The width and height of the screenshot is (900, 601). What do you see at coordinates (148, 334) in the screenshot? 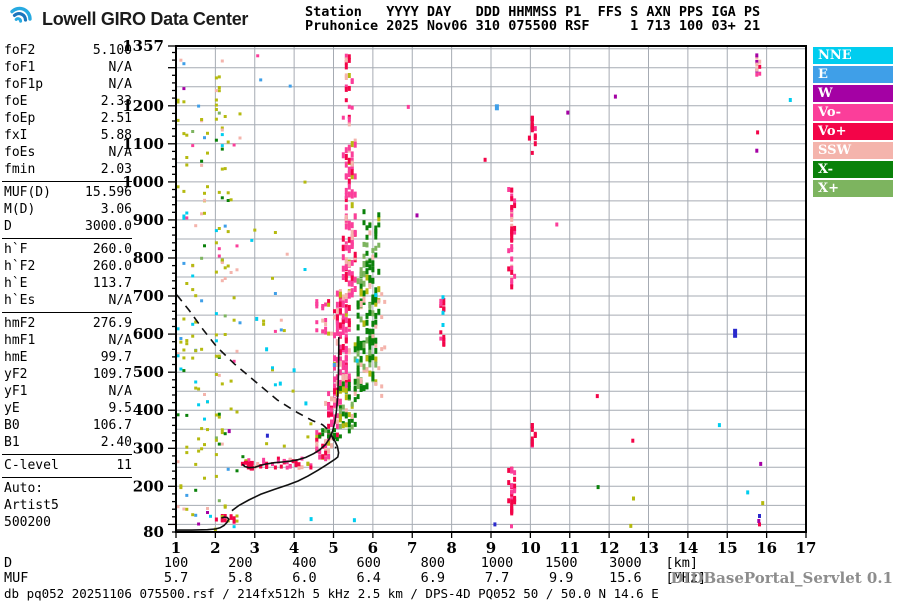
I see `y-axis-label: 600` at bounding box center [148, 334].